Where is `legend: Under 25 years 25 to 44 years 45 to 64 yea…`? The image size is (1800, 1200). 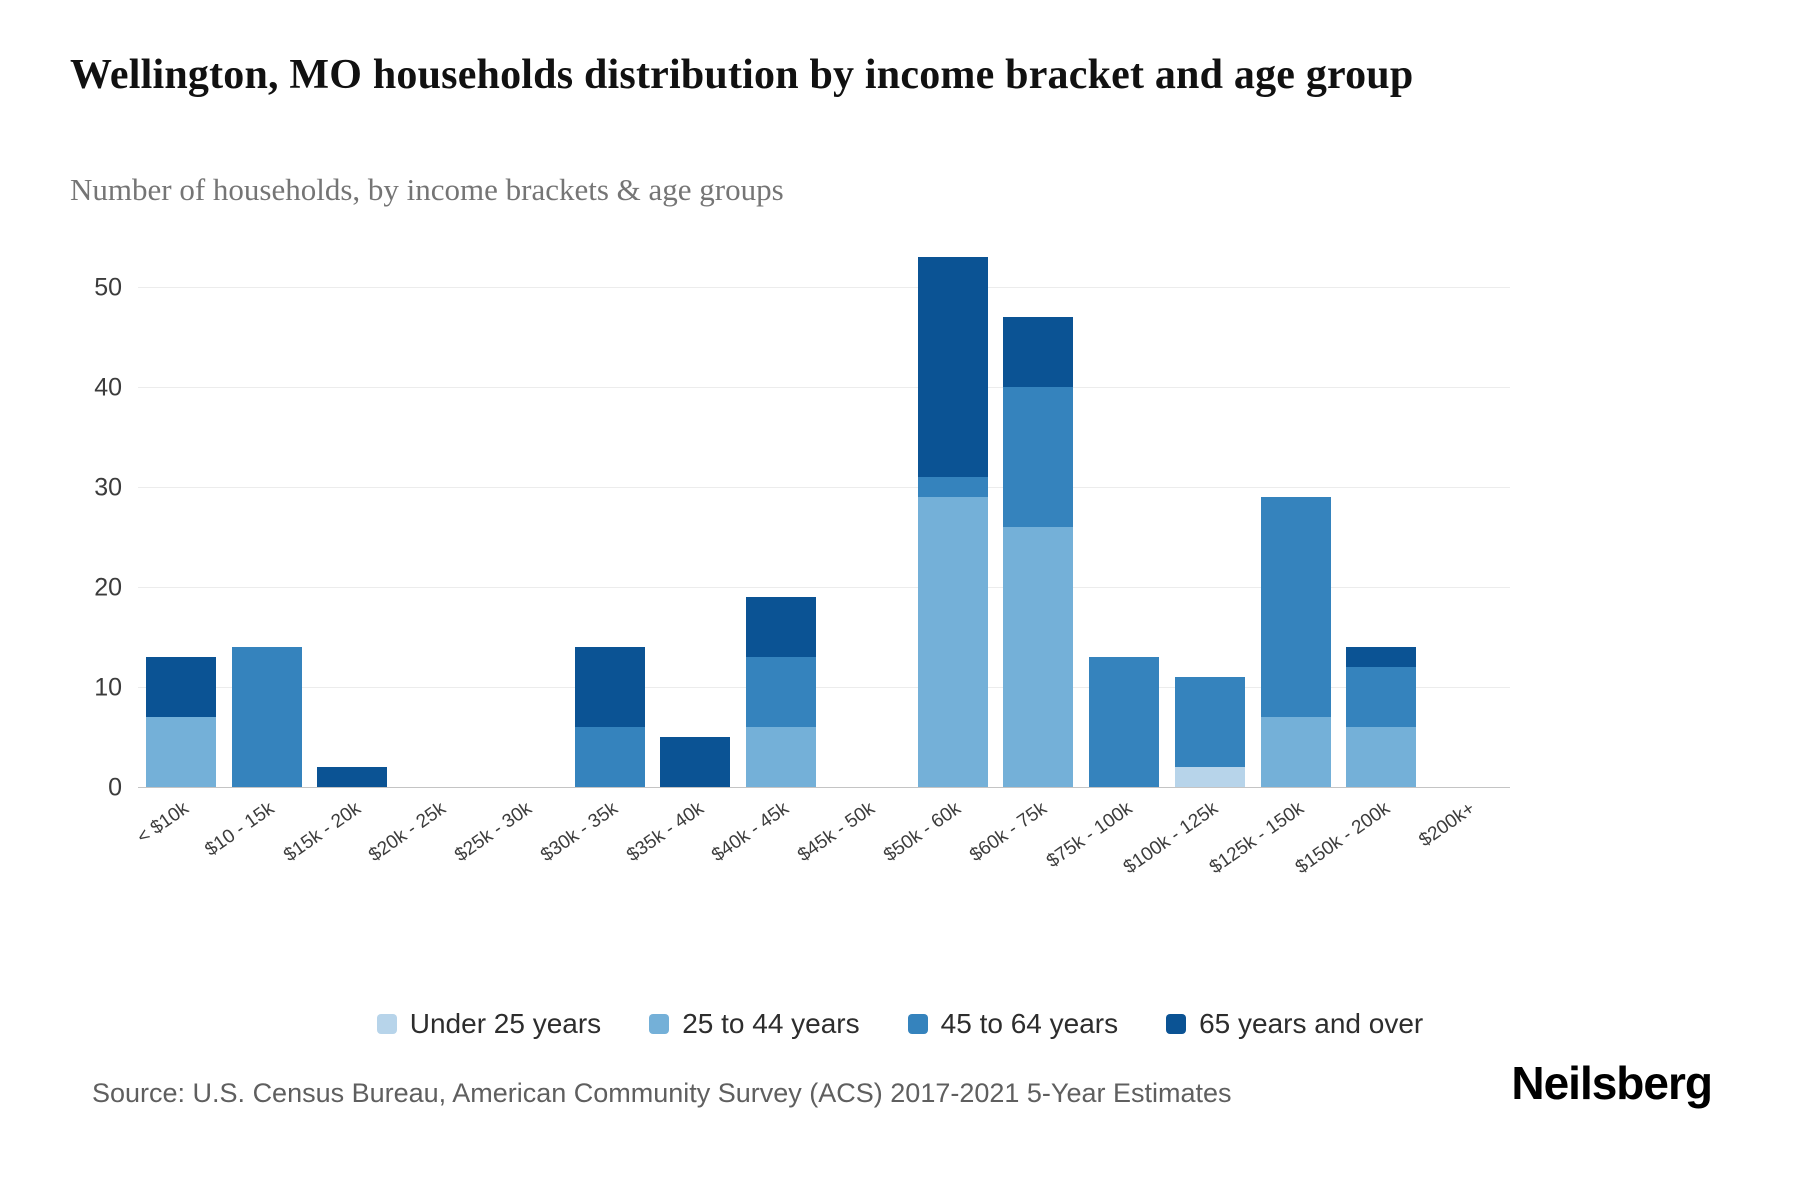
legend: Under 25 years 25 to 44 years 45 to 64 yea… is located at coordinates (900, 1024).